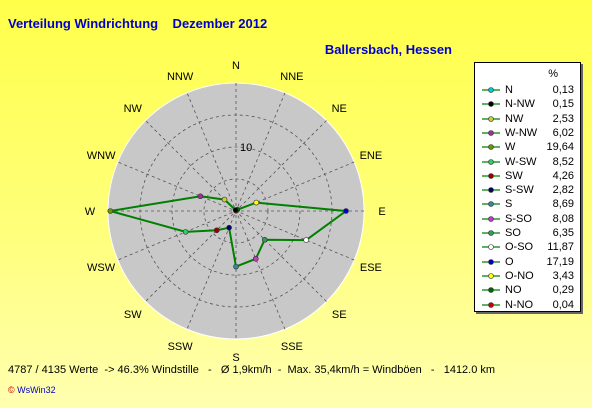 The image size is (592, 408). Describe the element at coordinates (514, 118) in the screenshot. I see `legend-name: NW` at that location.